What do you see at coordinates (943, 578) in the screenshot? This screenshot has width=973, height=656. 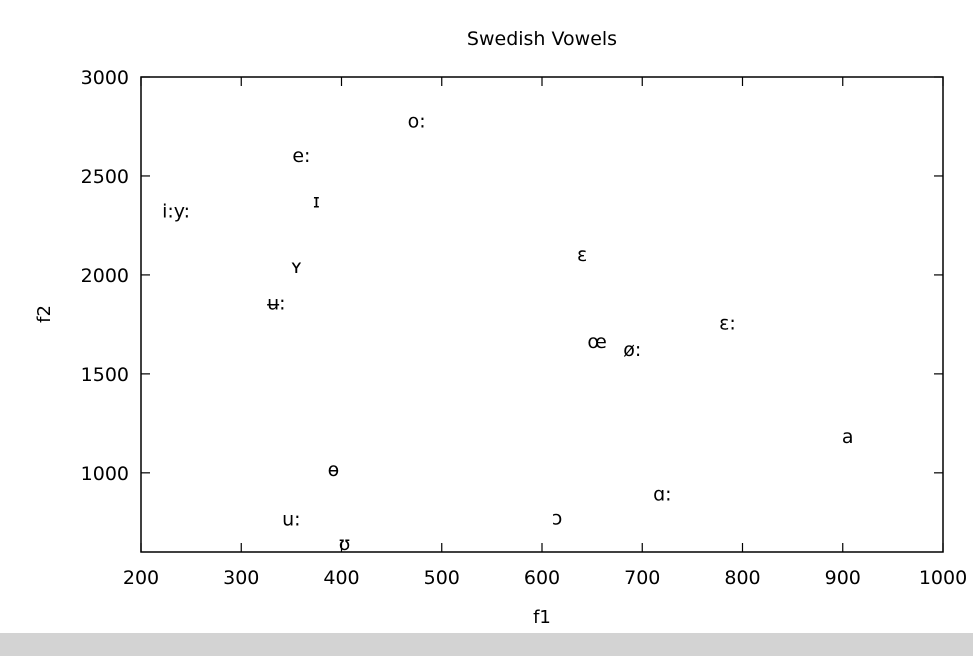 I see `x-tick-label: 1000` at bounding box center [943, 578].